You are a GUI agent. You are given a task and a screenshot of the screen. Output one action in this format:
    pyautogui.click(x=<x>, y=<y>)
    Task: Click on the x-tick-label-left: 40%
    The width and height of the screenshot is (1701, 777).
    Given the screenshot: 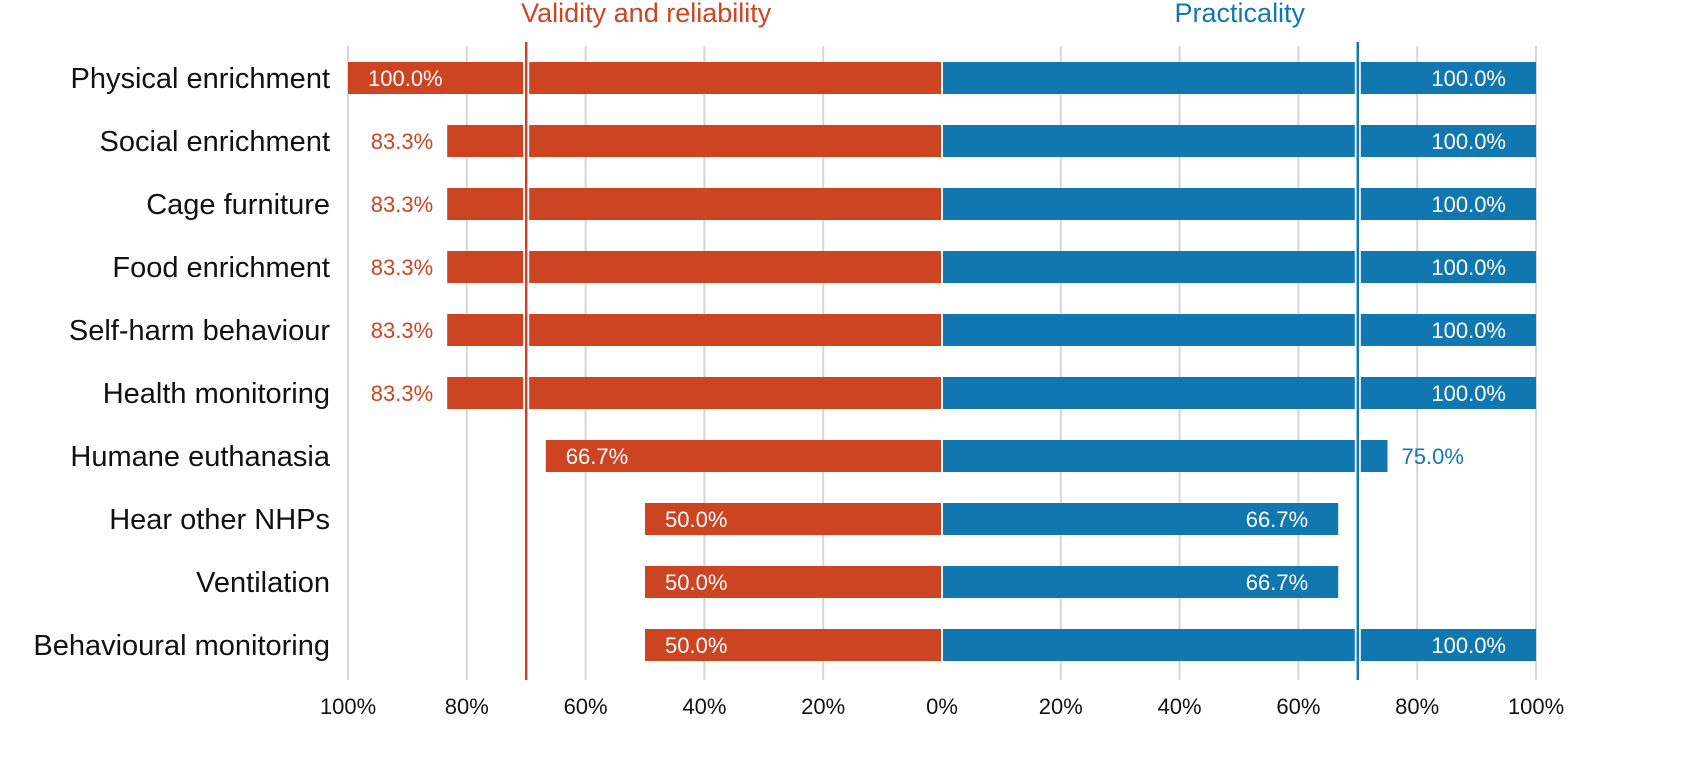 What is the action you would take?
    pyautogui.click(x=704, y=706)
    